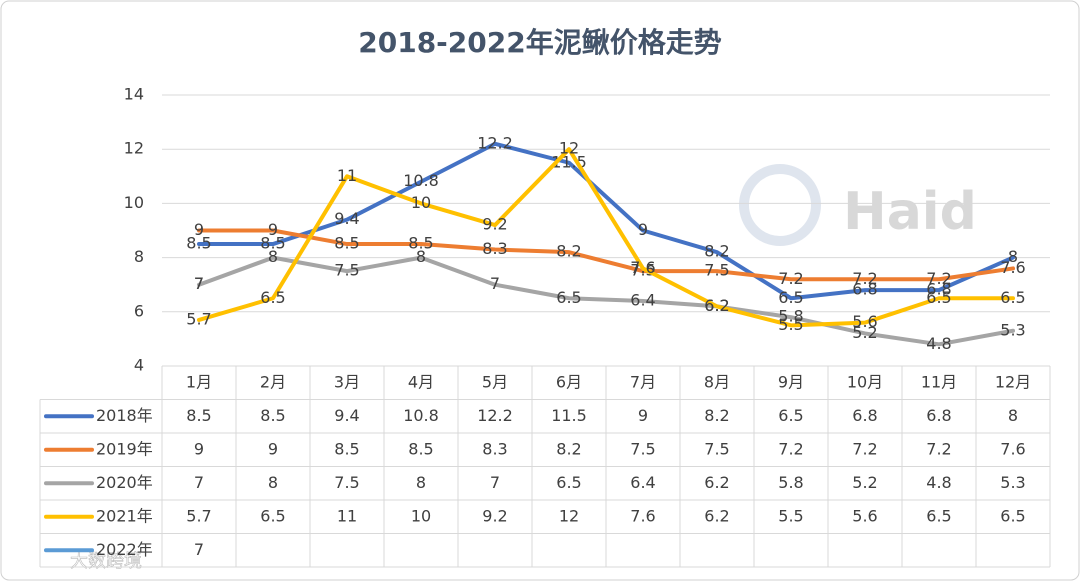  Describe the element at coordinates (716, 515) in the screenshot. I see `table-cell: 6.2` at that location.